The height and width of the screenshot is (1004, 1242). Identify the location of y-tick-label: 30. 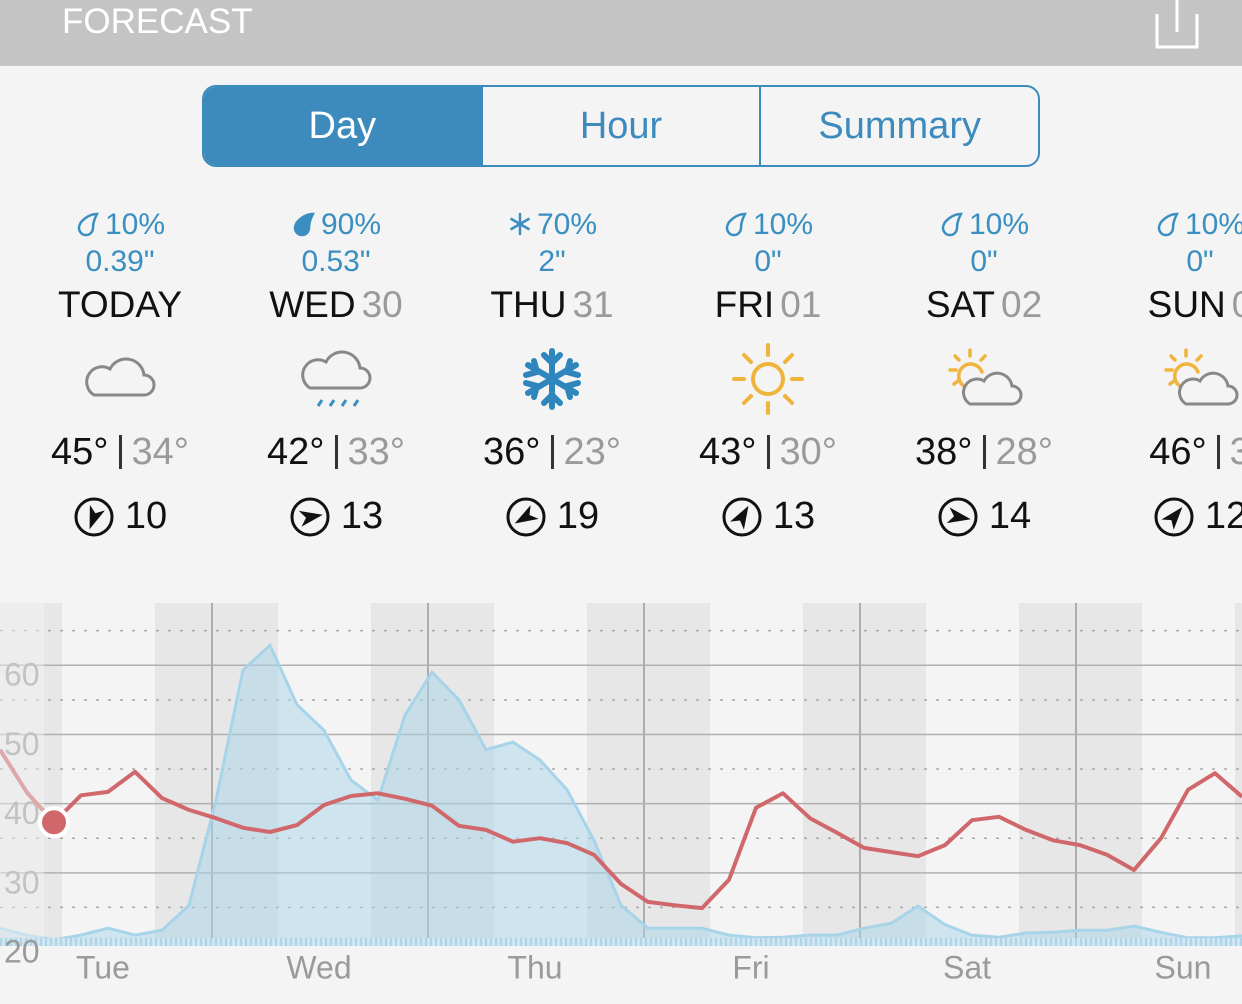
(22, 882).